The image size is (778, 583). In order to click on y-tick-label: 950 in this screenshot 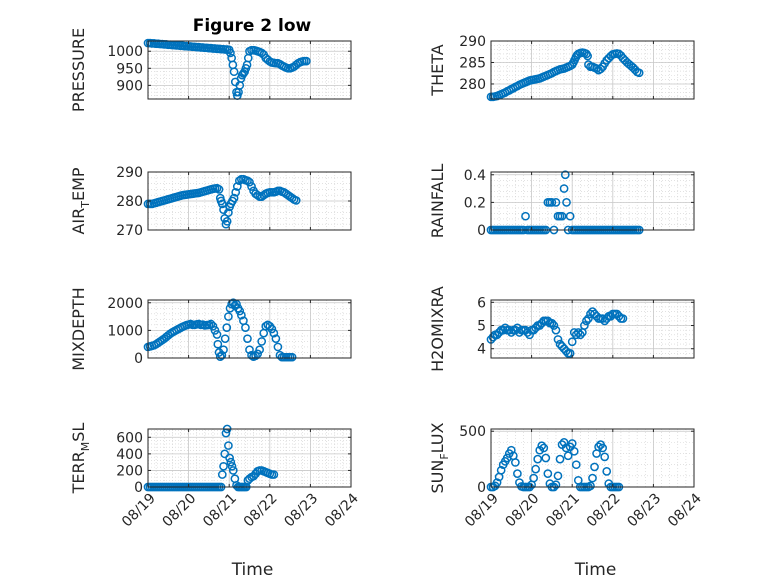, I will do `click(129, 69)`.